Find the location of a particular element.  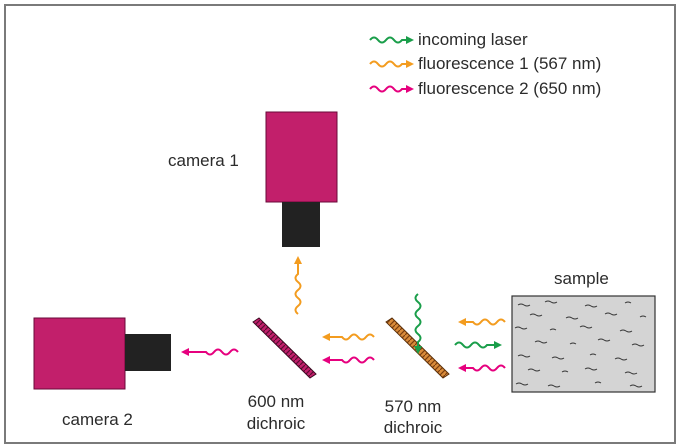

legend-label-fluorescence-1: fluorescence 1 (567 nm) is located at coordinates (510, 63).